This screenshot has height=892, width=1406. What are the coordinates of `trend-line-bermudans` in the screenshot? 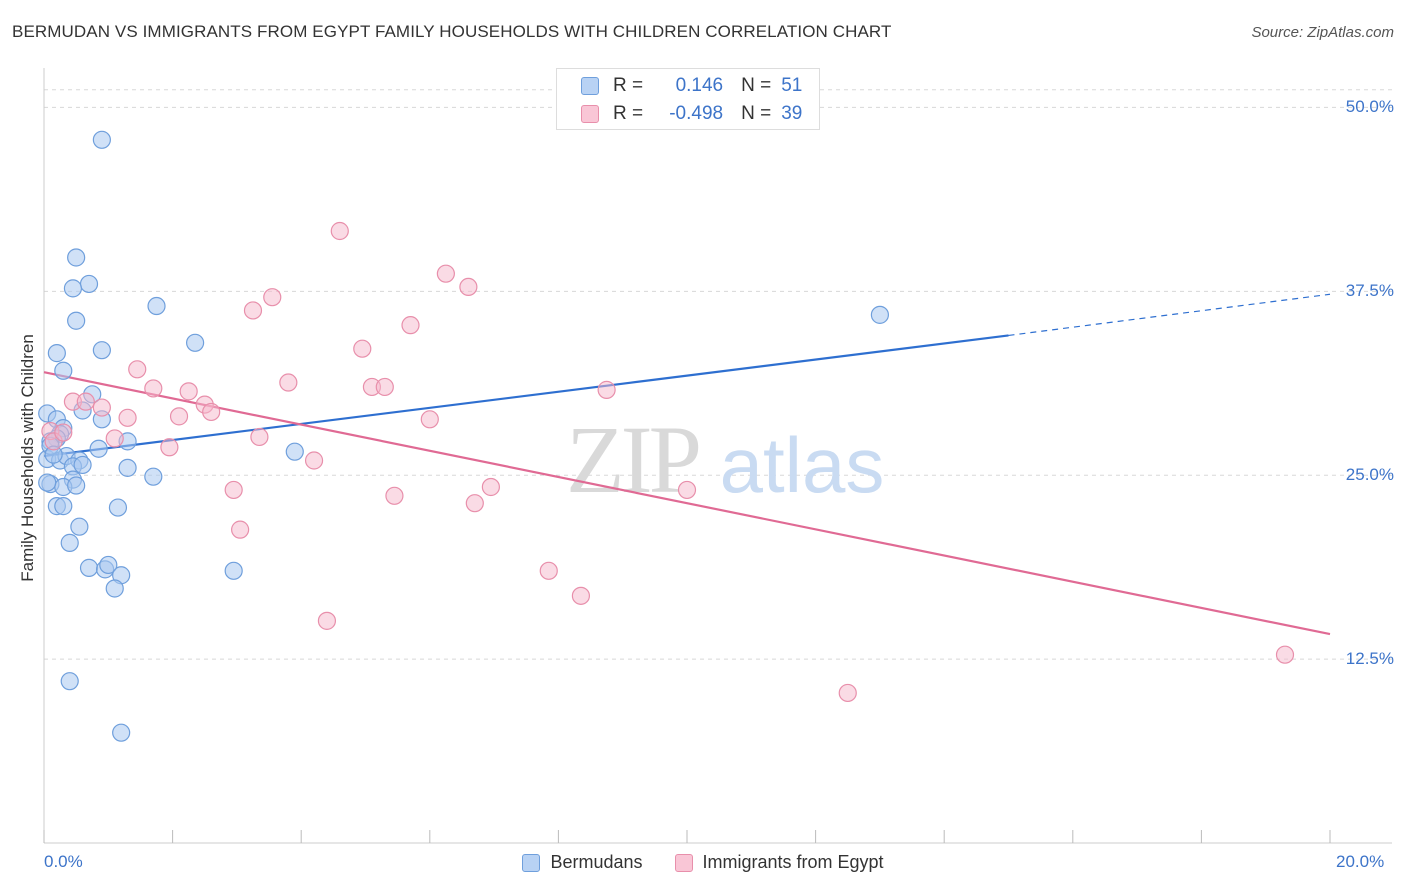 It's located at (526, 396).